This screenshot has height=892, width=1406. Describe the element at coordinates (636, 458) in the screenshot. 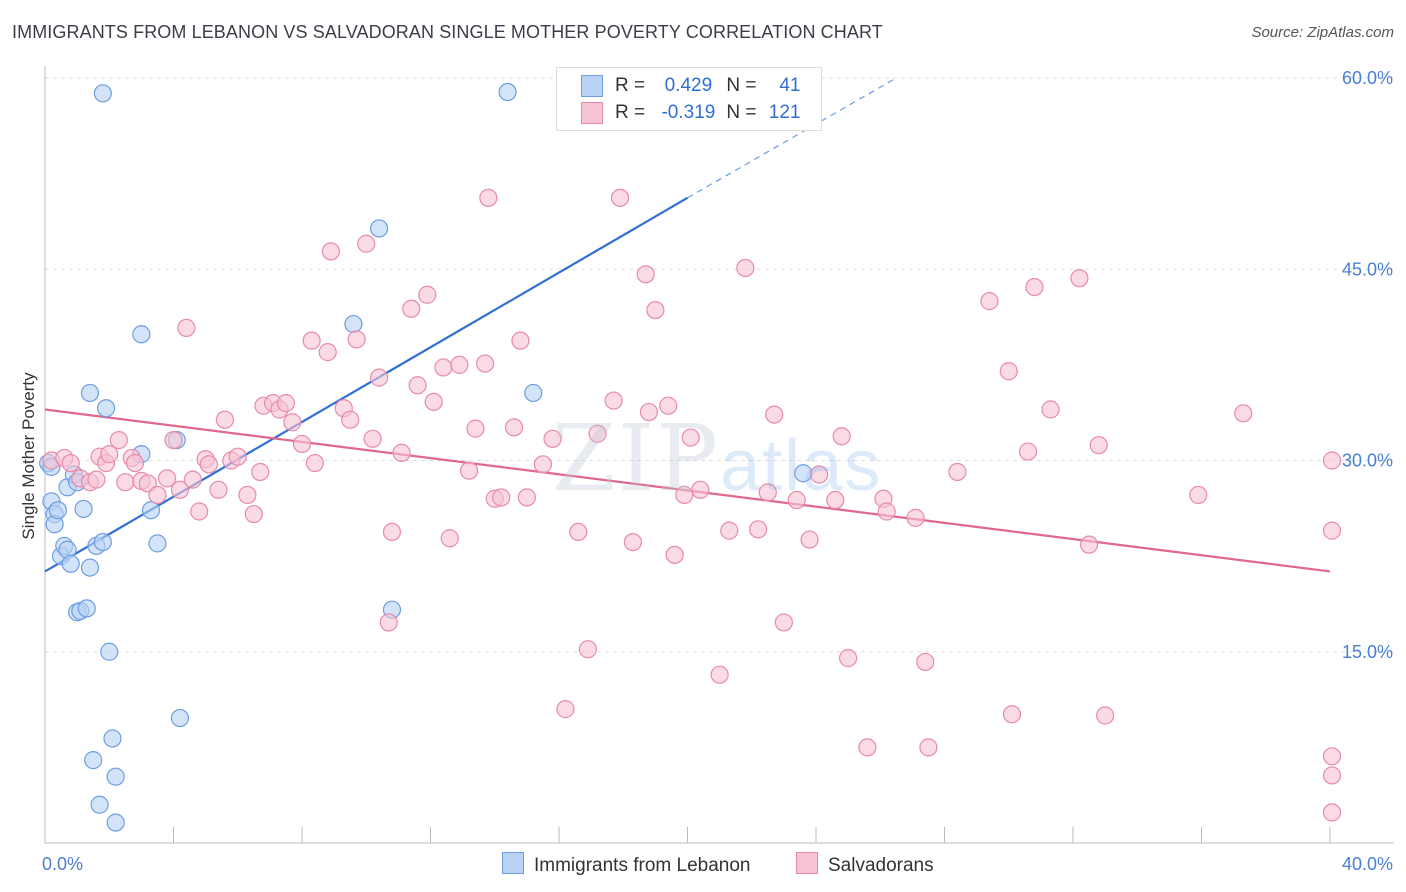

I see `watermark-zip: ZIP` at that location.